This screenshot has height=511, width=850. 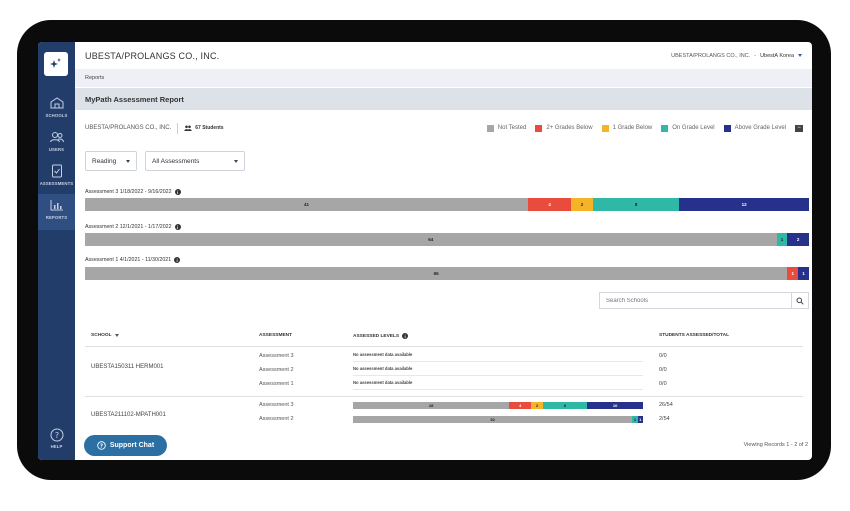 What do you see at coordinates (116, 335) in the screenshot?
I see `sort-icon` at bounding box center [116, 335].